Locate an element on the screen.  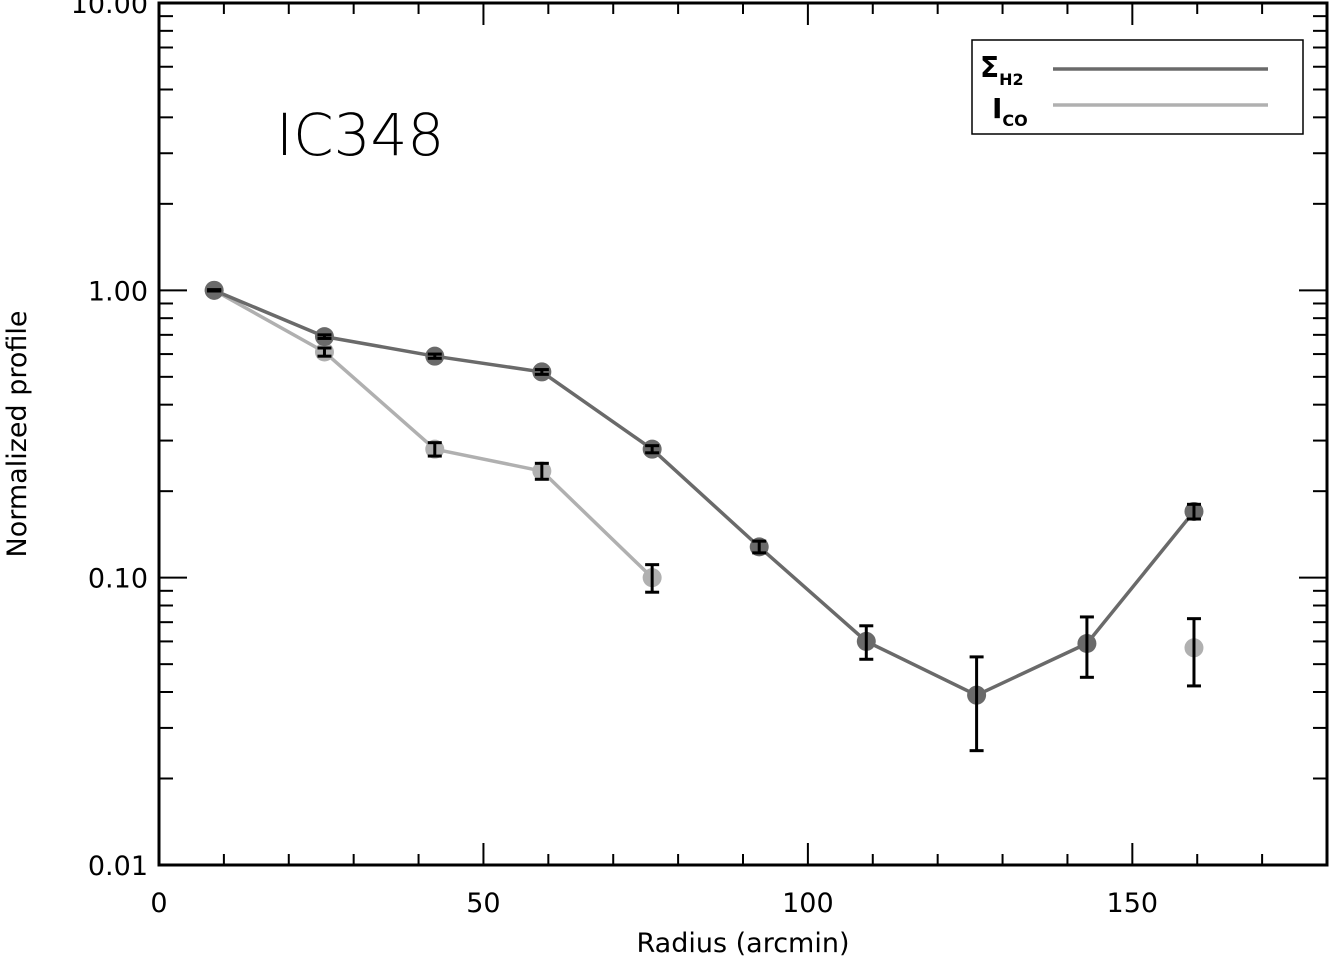
x-tick-label: 150 is located at coordinates (1133, 903).